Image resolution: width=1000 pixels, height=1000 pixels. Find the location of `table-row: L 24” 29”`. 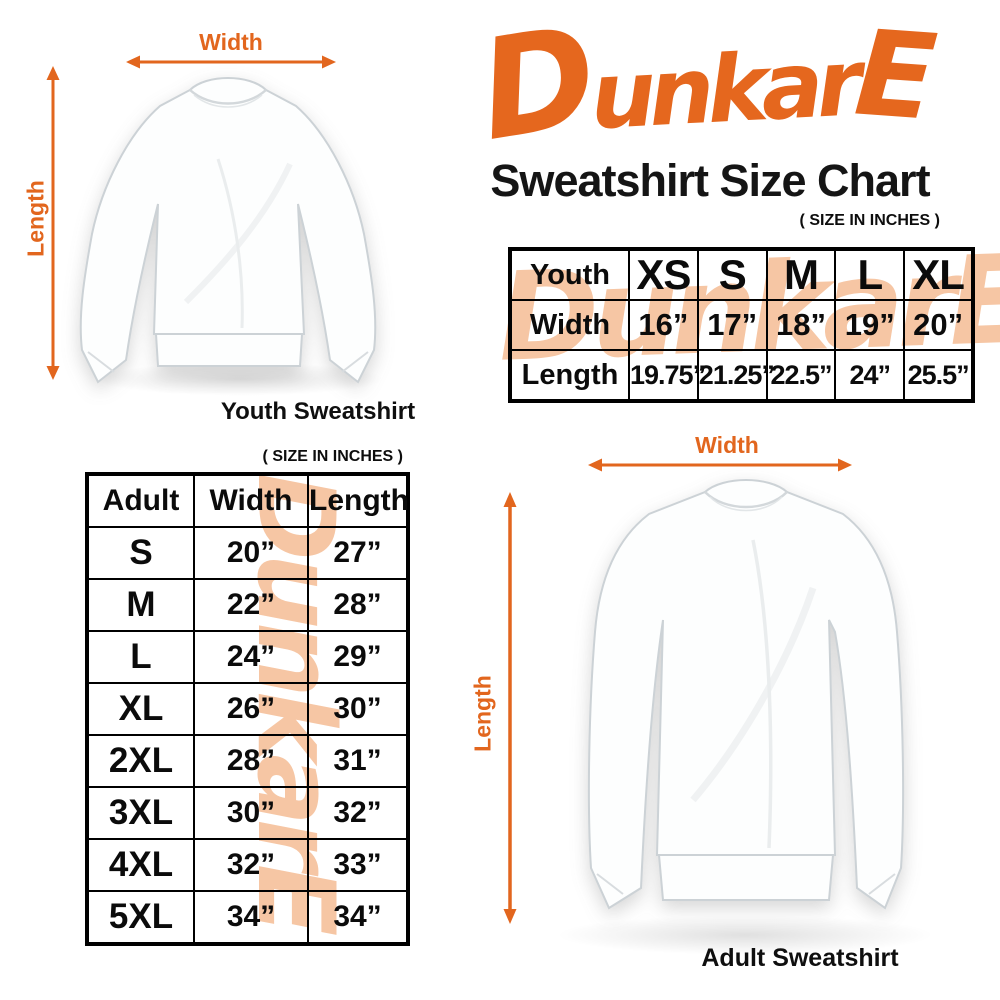

table-row: L 24” 29” is located at coordinates (247, 657).